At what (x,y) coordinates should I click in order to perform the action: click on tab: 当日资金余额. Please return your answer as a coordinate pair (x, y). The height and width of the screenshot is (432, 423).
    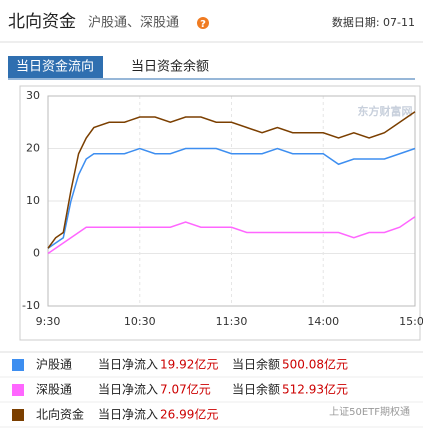
    Looking at the image, I should click on (170, 67).